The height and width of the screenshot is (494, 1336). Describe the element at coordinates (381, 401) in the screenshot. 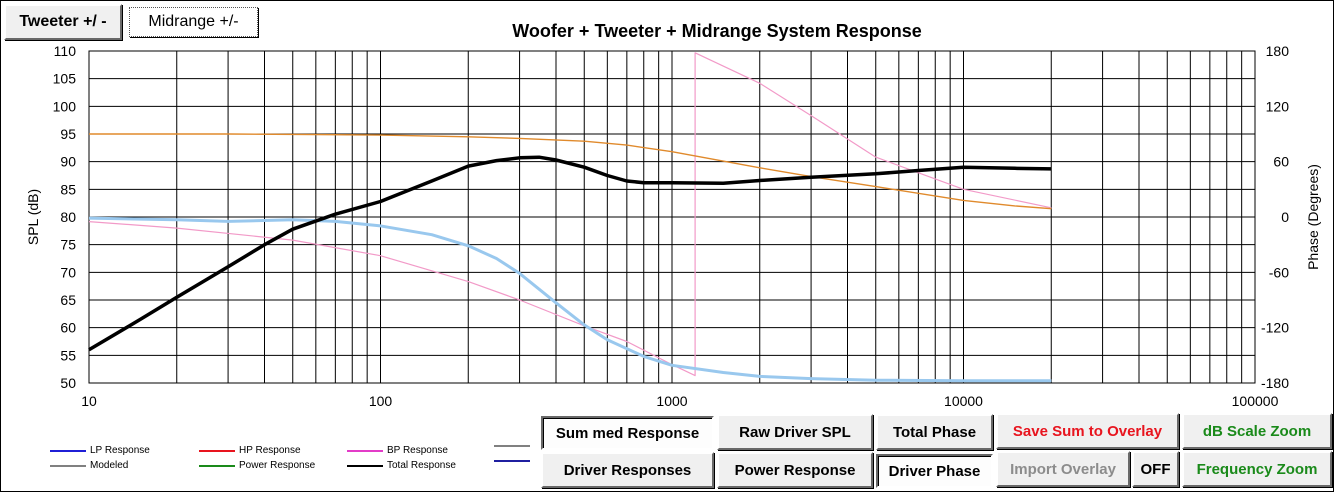

I see `x-tick-label: 100` at that location.